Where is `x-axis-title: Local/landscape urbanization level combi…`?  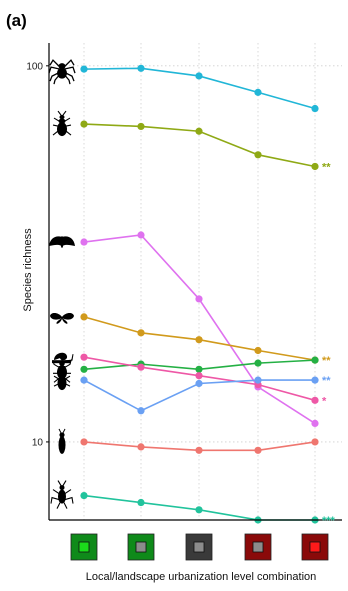
x-axis-title: Local/landscape urbanization level combi… is located at coordinates (201, 577).